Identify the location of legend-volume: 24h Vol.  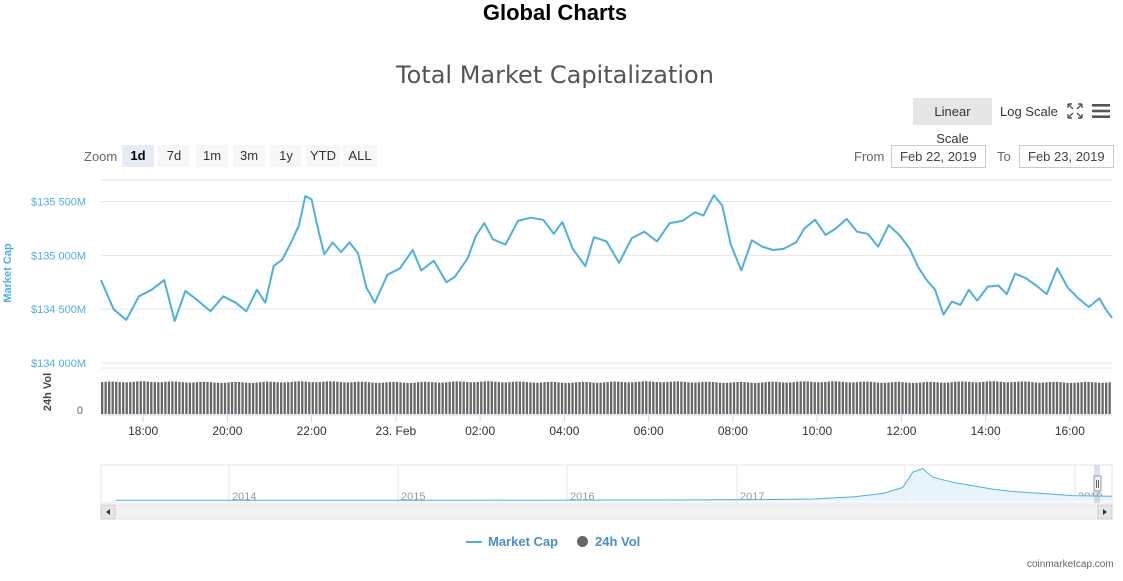
(608, 541).